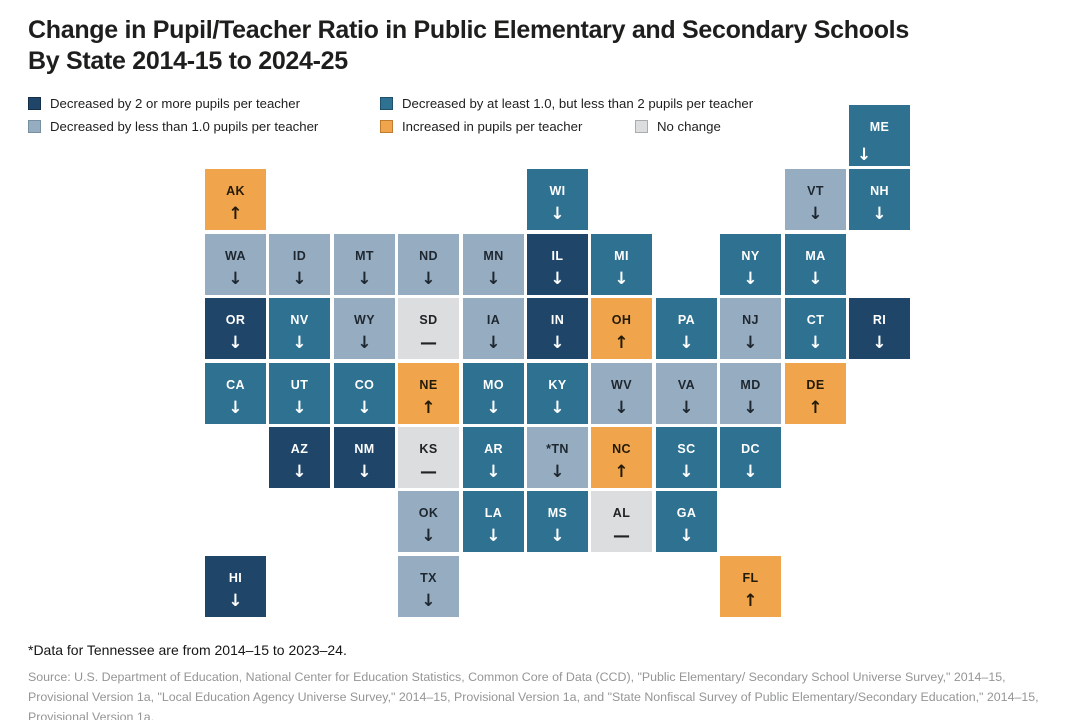 The image size is (1080, 720). I want to click on state-tile-ms: MS ↓, so click(557, 521).